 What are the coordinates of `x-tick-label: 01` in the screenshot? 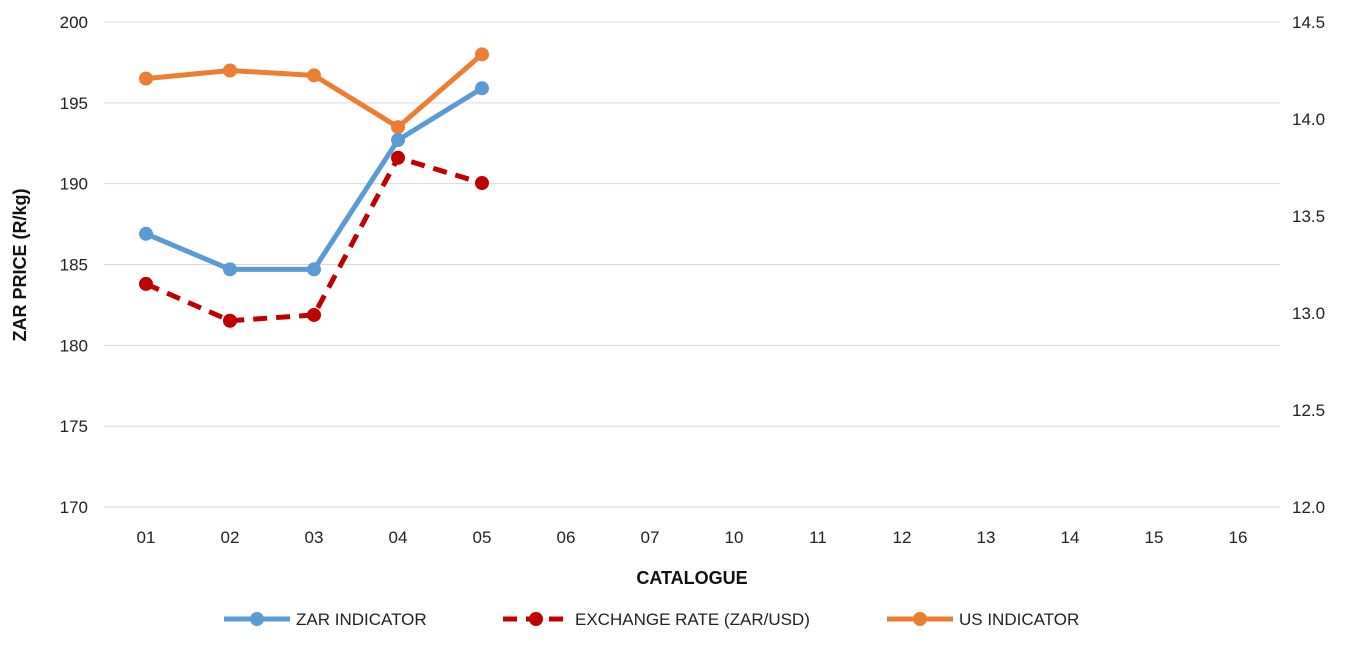 It's located at (146, 537).